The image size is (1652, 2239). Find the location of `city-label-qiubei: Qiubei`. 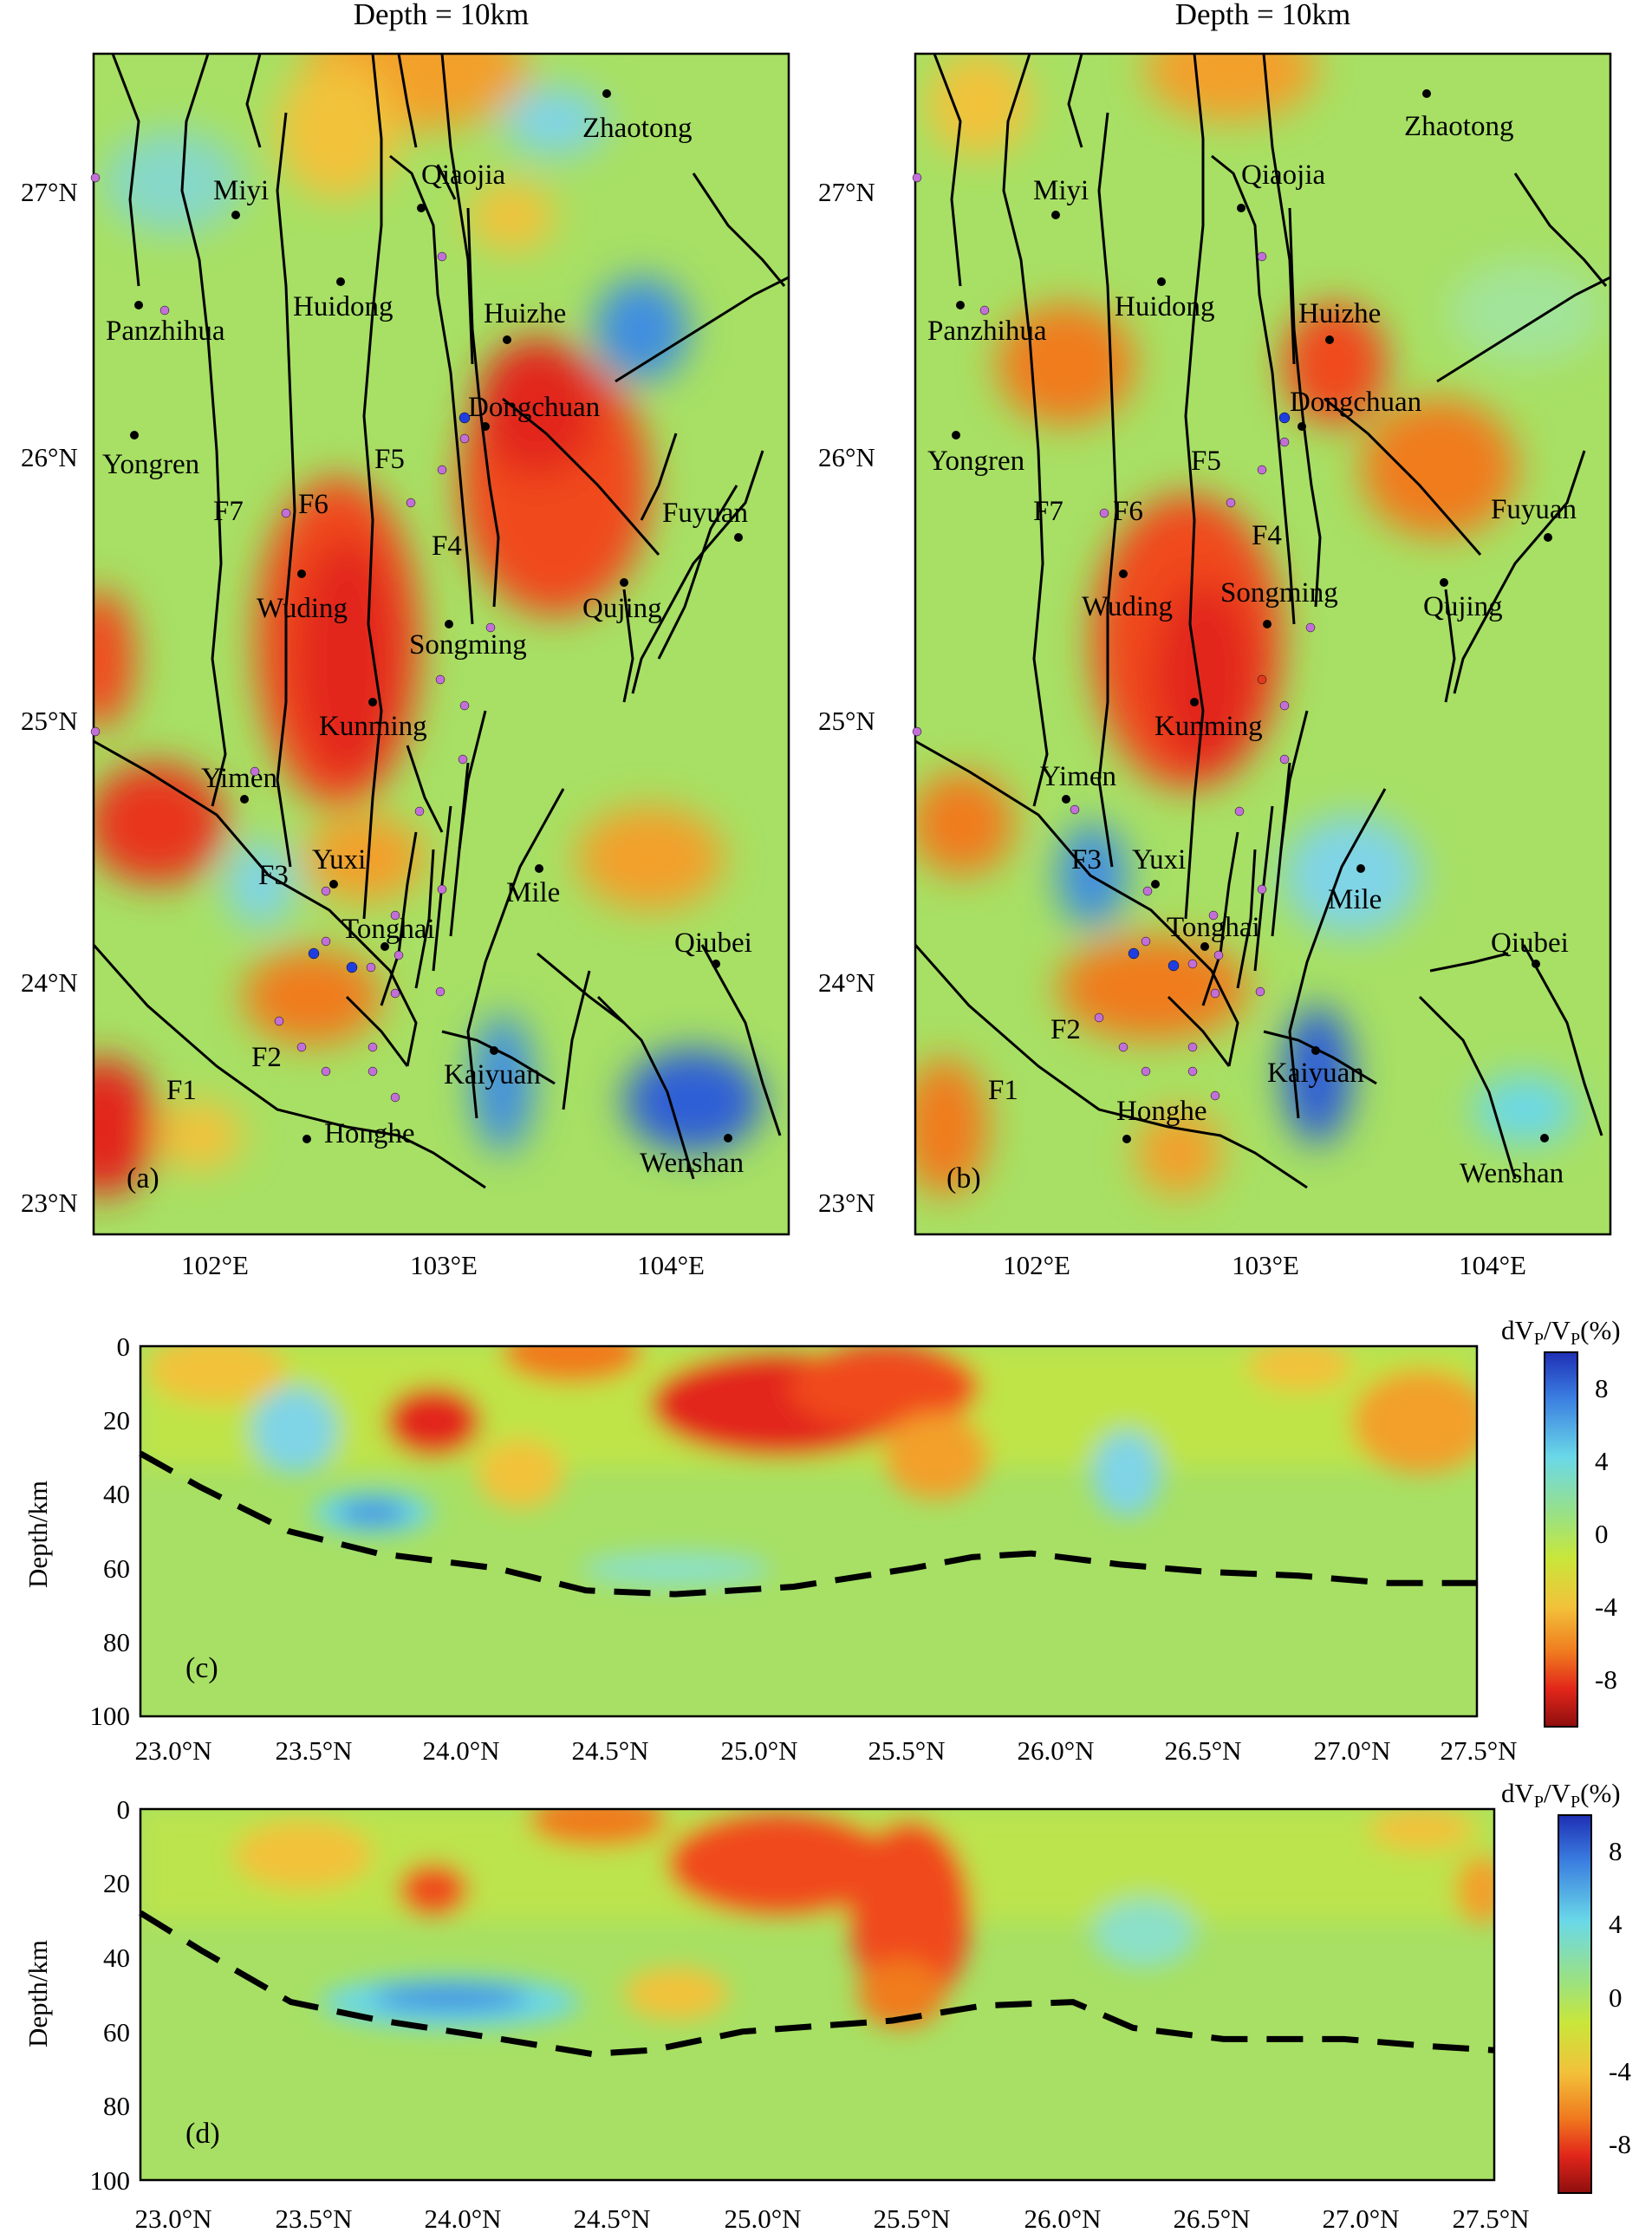

city-label-qiubei: Qiubei is located at coordinates (1530, 943).